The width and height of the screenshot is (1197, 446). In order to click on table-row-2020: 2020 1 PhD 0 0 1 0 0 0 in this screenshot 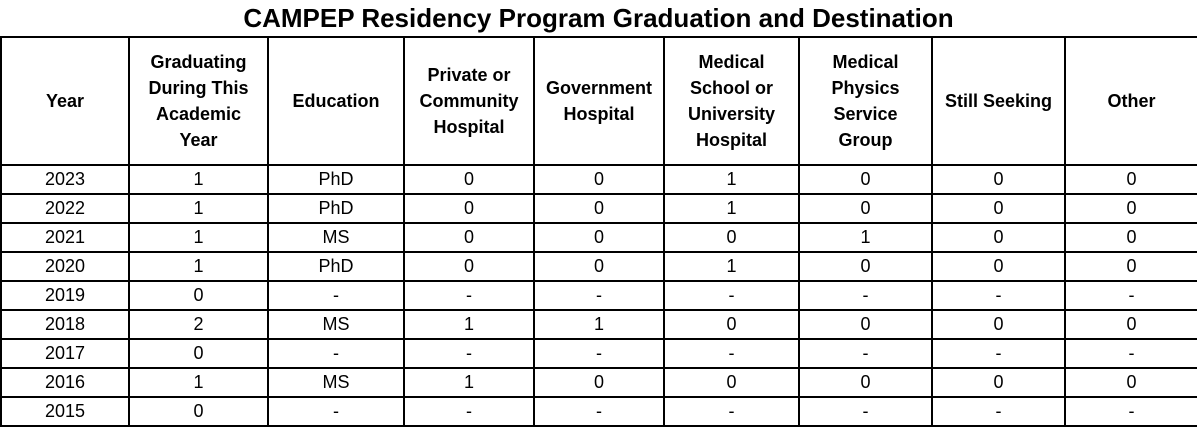, I will do `click(598, 266)`.